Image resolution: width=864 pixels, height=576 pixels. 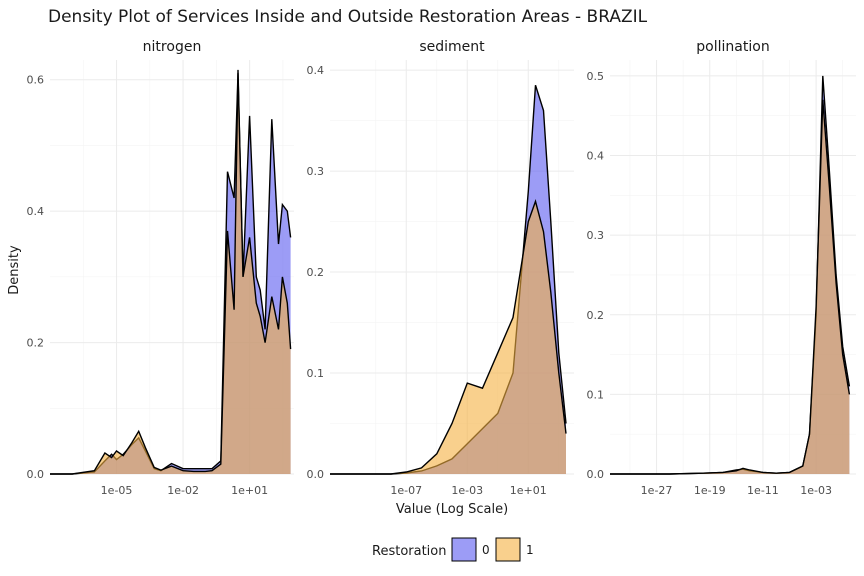 I want to click on legend-label-1: 1, so click(x=530, y=550).